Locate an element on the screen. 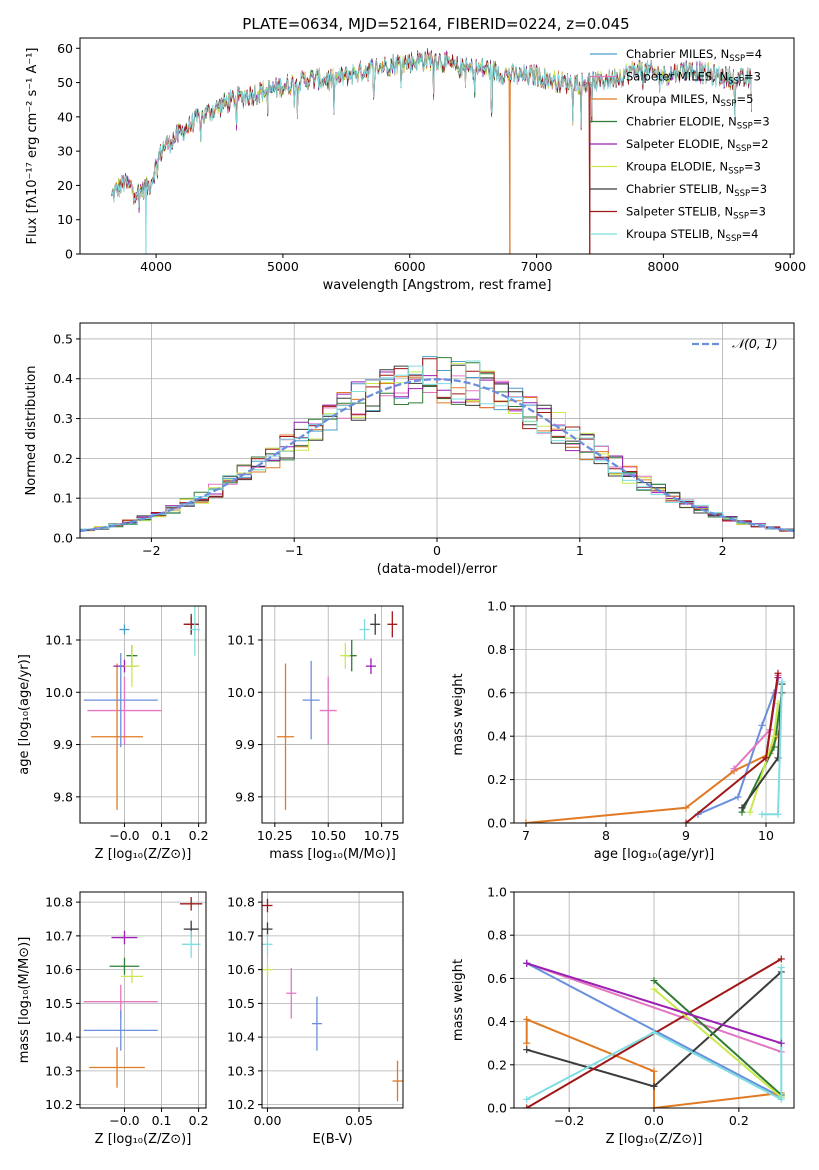 The image size is (819, 1170). x-tick-label: 6000 is located at coordinates (410, 266).